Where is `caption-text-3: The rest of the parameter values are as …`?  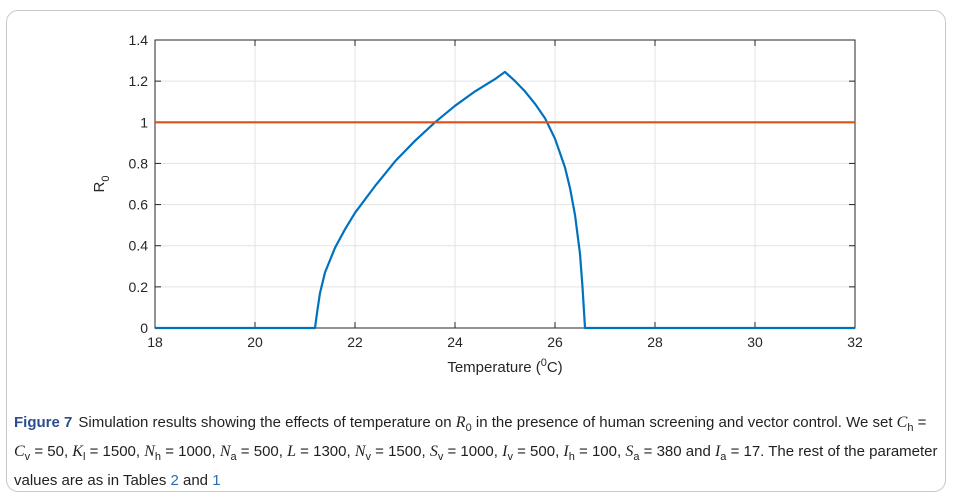 caption-text-3: The rest of the parameter values are as … is located at coordinates (476, 466).